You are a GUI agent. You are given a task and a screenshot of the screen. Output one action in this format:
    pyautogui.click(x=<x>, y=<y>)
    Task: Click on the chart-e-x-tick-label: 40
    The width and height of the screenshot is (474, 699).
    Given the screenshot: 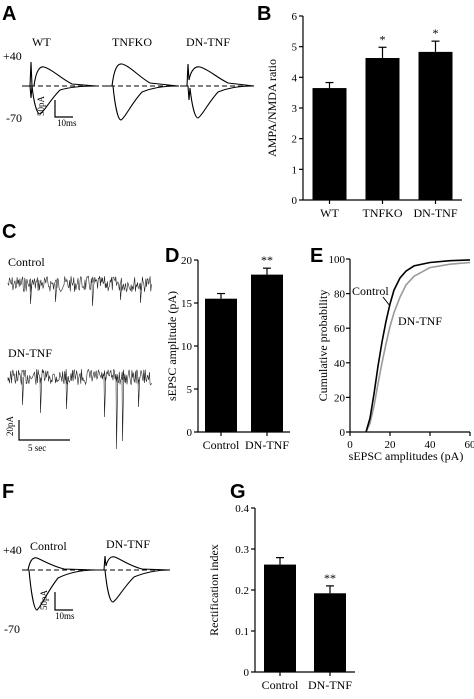 What is the action you would take?
    pyautogui.click(x=431, y=445)
    